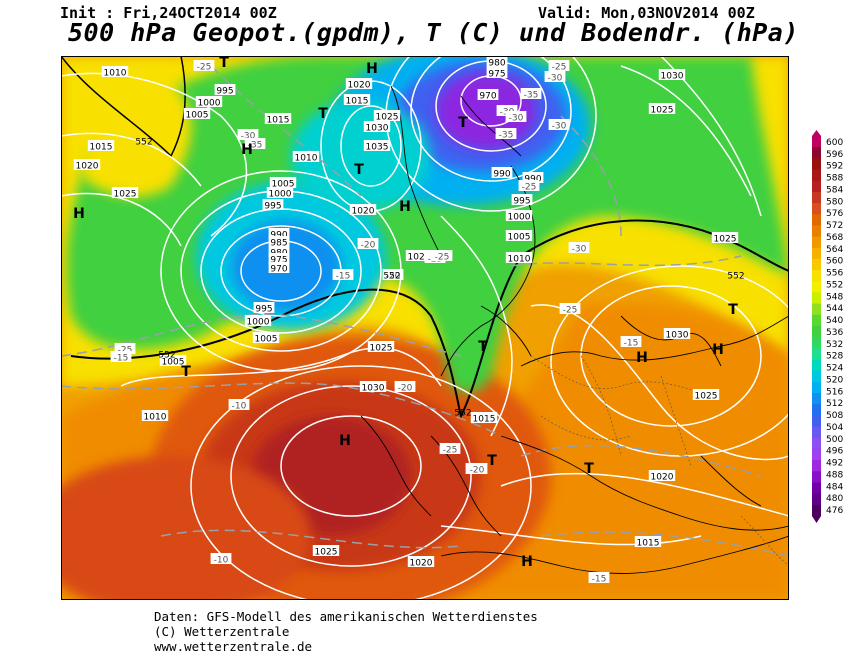 Image resolution: width=850 pixels, height=657 pixels. I want to click on colorbar-label: 564, so click(834, 250).